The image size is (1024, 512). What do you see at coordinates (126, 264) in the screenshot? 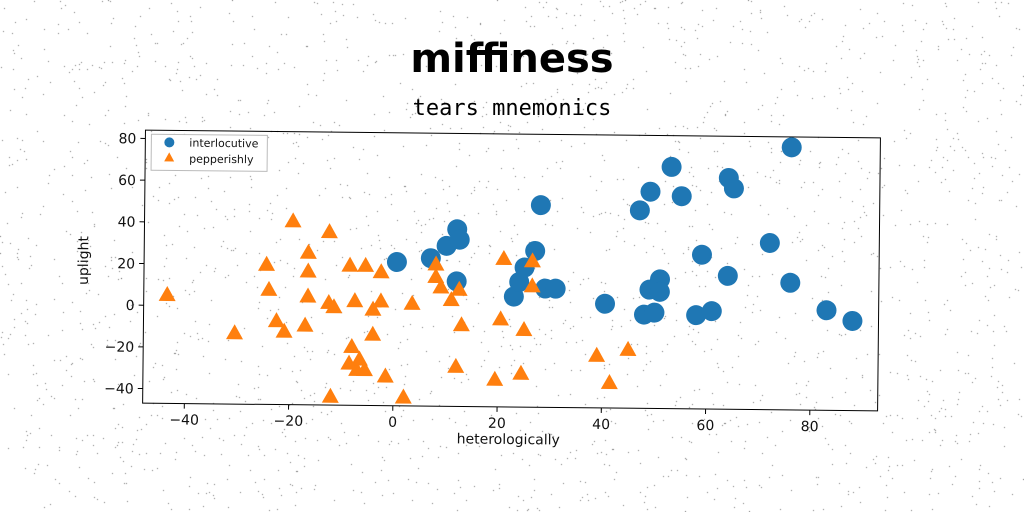
I see `y-tick-label: 20` at bounding box center [126, 264].